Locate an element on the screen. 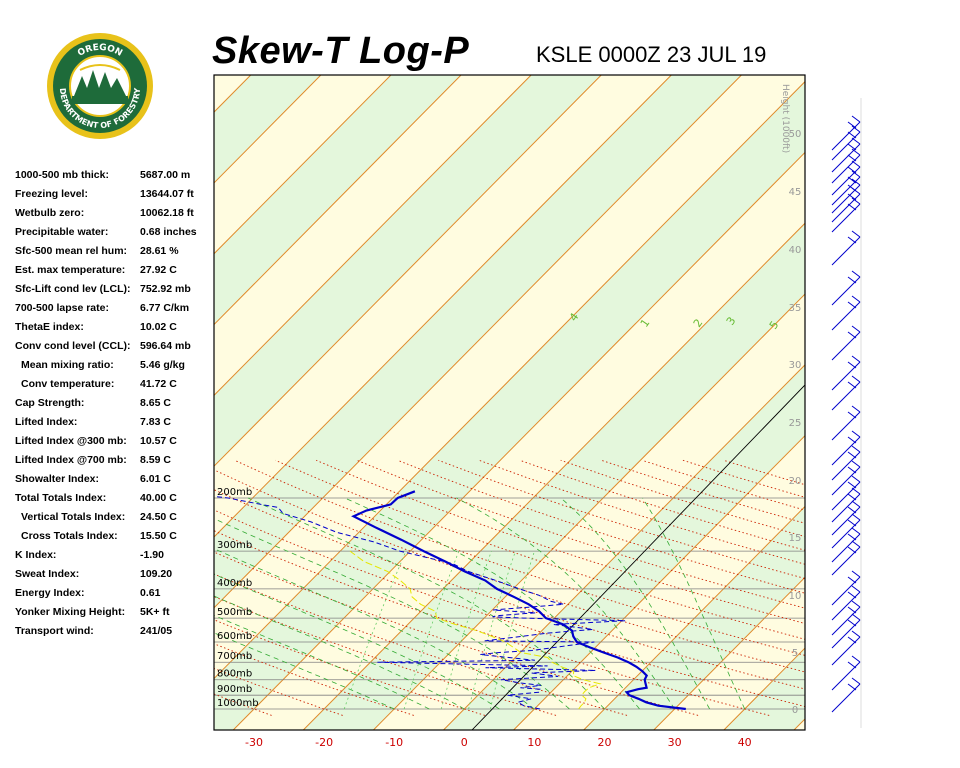  index-value: 40.00 C is located at coordinates (158, 498).